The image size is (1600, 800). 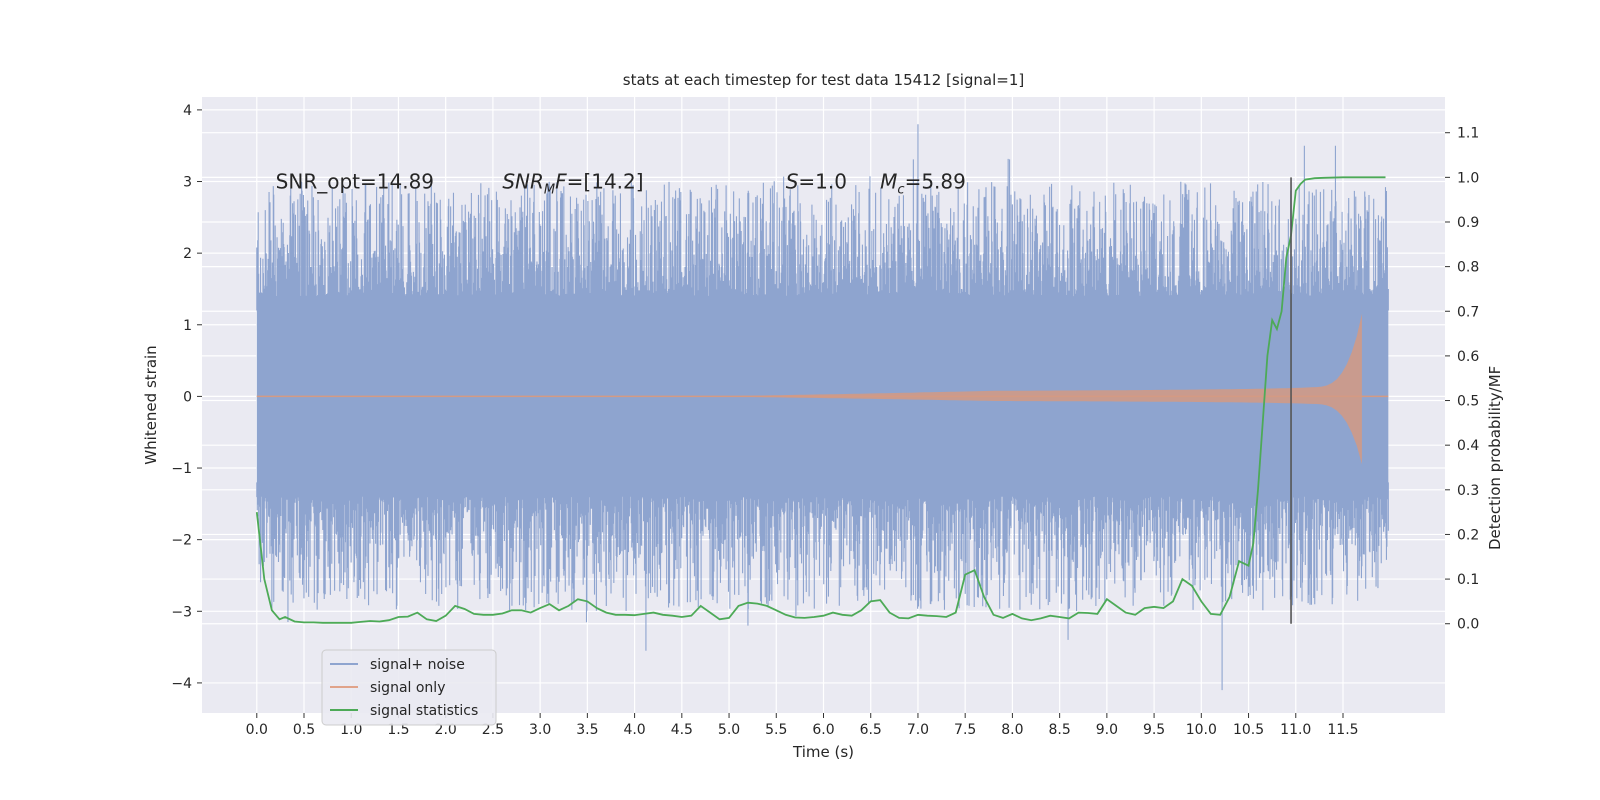 I want to click on signal-only-series, so click(x=822, y=389).